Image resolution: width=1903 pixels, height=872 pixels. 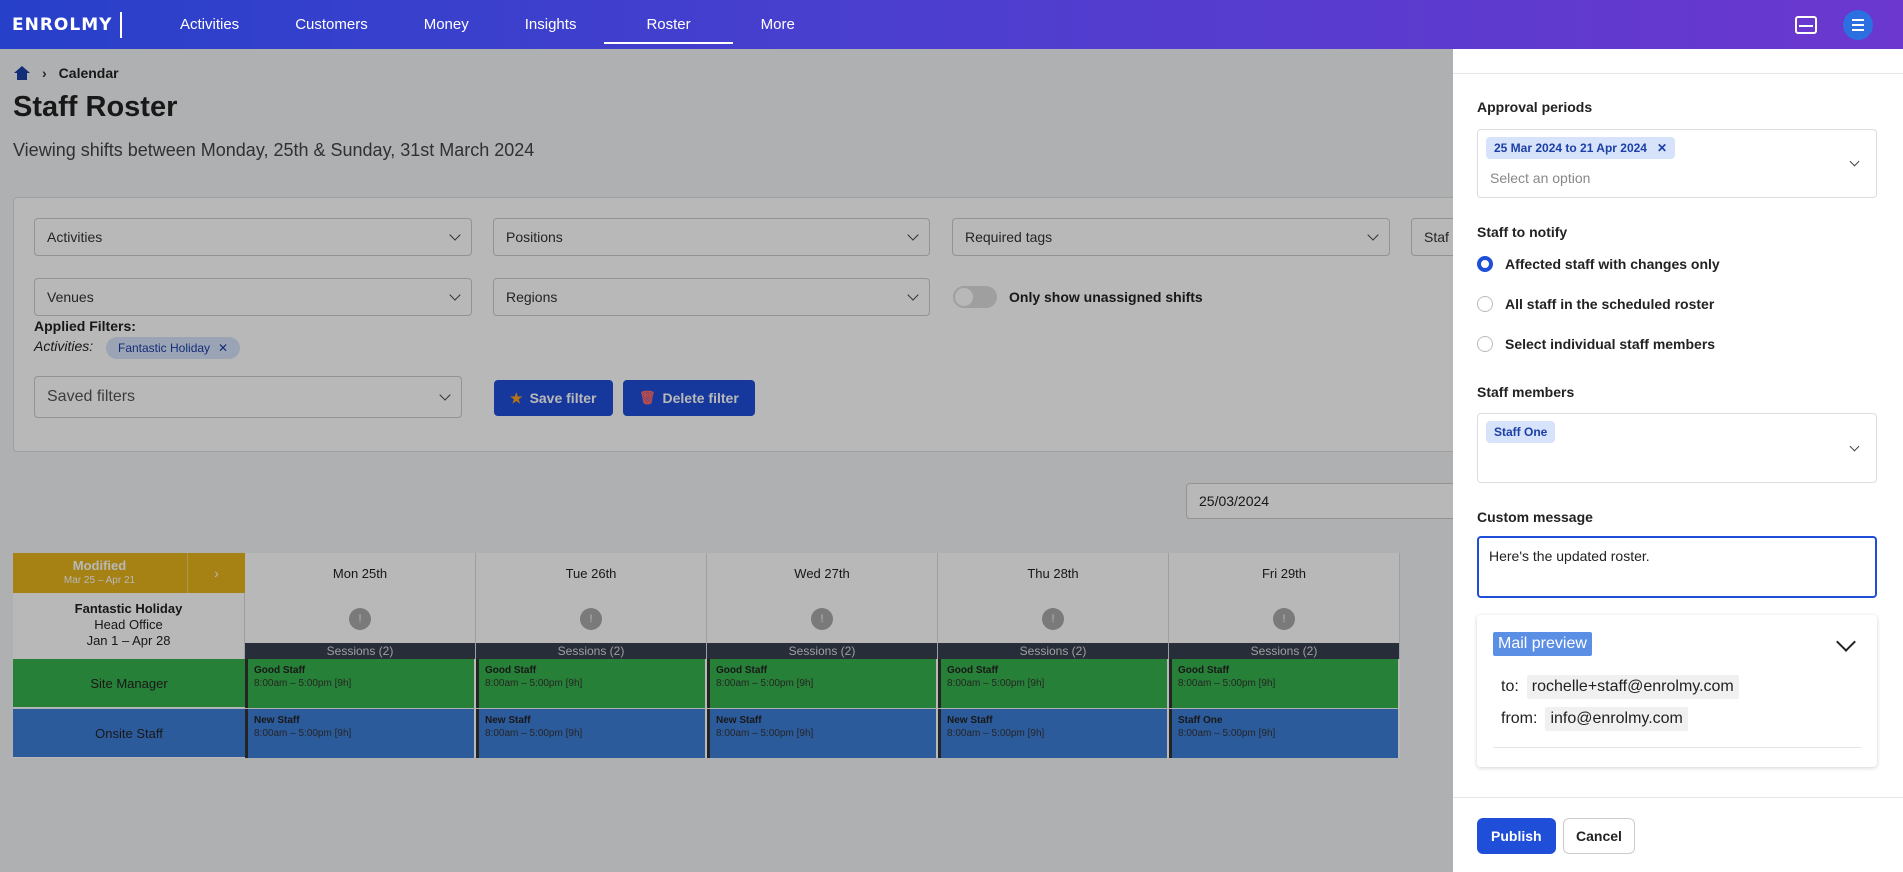 I want to click on notify-option-all: All staff in the scheduled roster, so click(x=1595, y=304).